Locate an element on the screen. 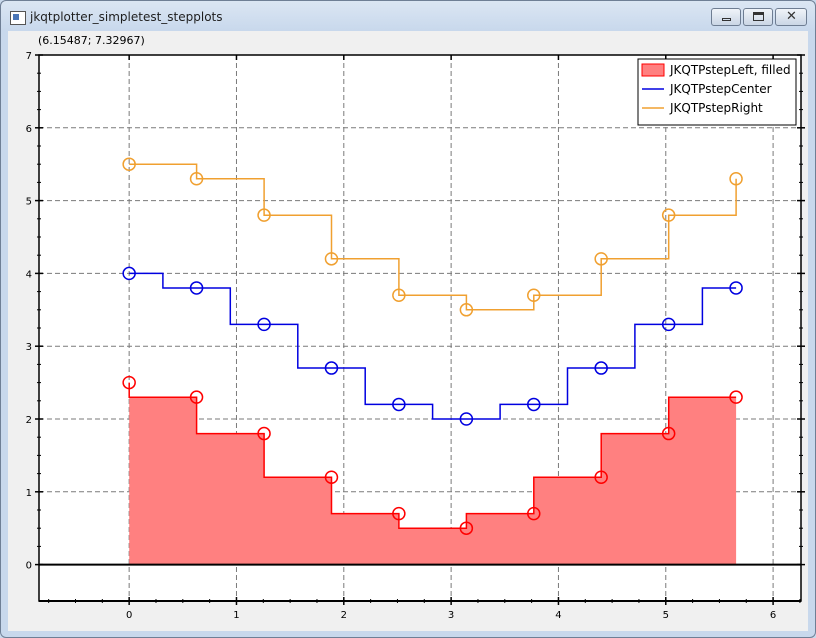  close-icon: ✕ is located at coordinates (791, 16).